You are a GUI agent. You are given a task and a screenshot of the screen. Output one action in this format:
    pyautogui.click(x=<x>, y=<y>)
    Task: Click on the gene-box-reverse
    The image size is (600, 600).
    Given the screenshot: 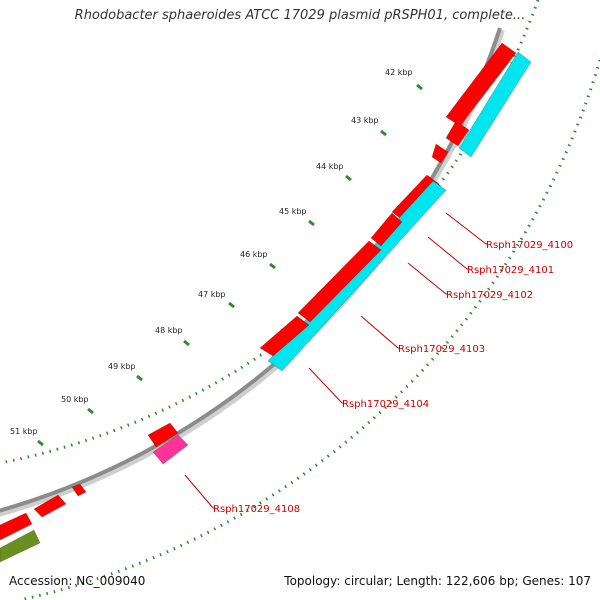 What is the action you would take?
    pyautogui.click(x=495, y=104)
    